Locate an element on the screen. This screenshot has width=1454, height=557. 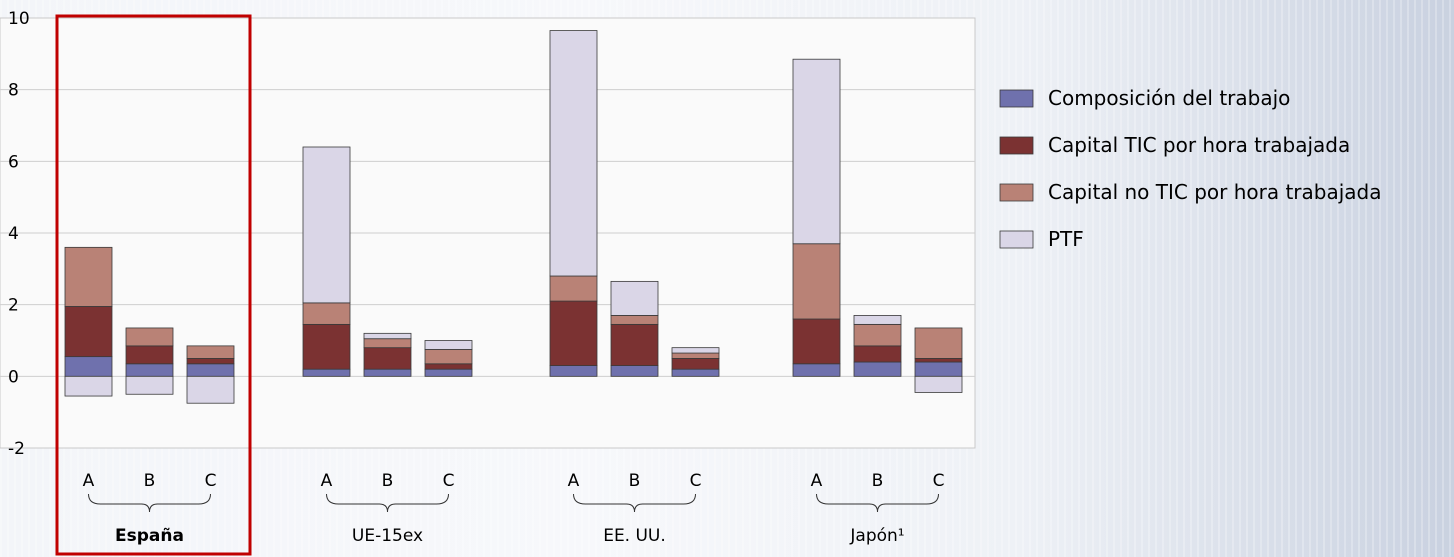
legend-label: Capital TIC por hora trabajada is located at coordinates (1199, 145).